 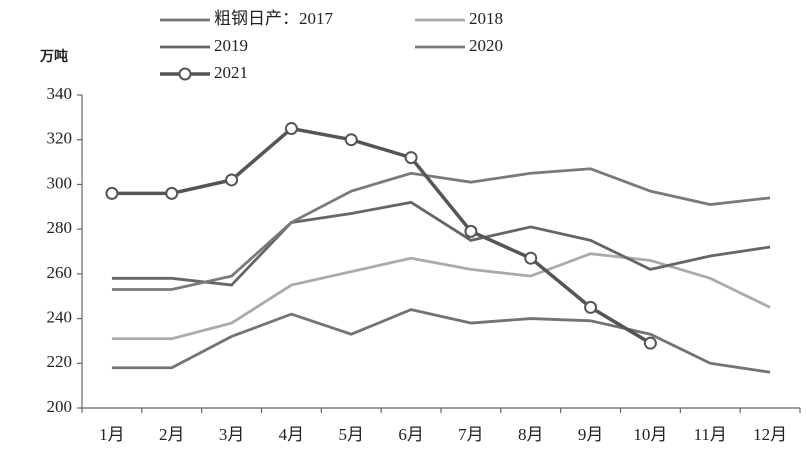 I want to click on x-tick-label: 2月, so click(x=172, y=434).